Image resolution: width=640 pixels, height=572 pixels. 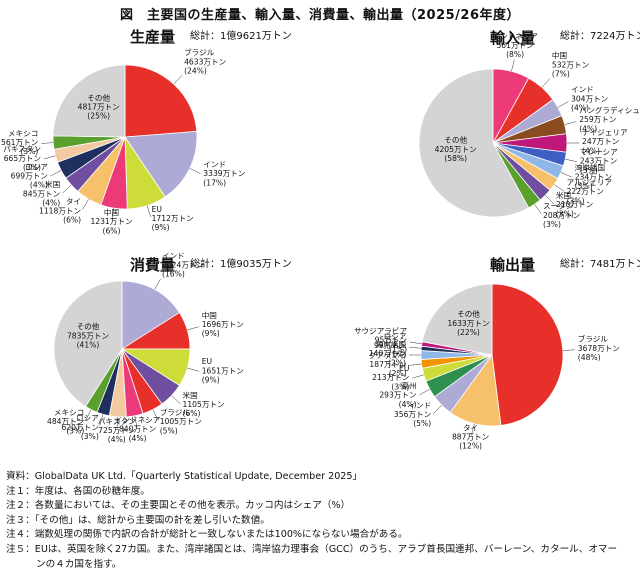 I want to click on slice-label: 99万トン, so click(x=390, y=345).